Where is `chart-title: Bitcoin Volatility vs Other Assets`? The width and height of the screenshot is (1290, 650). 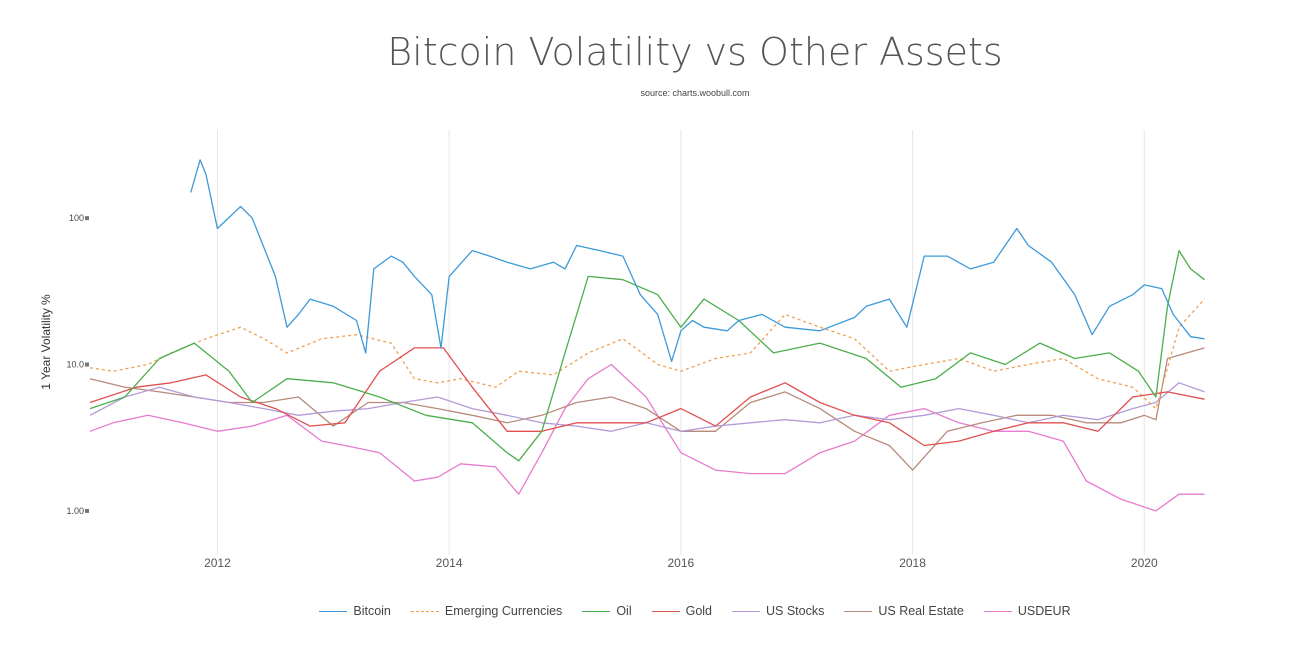 chart-title: Bitcoin Volatility vs Other Assets is located at coordinates (695, 52).